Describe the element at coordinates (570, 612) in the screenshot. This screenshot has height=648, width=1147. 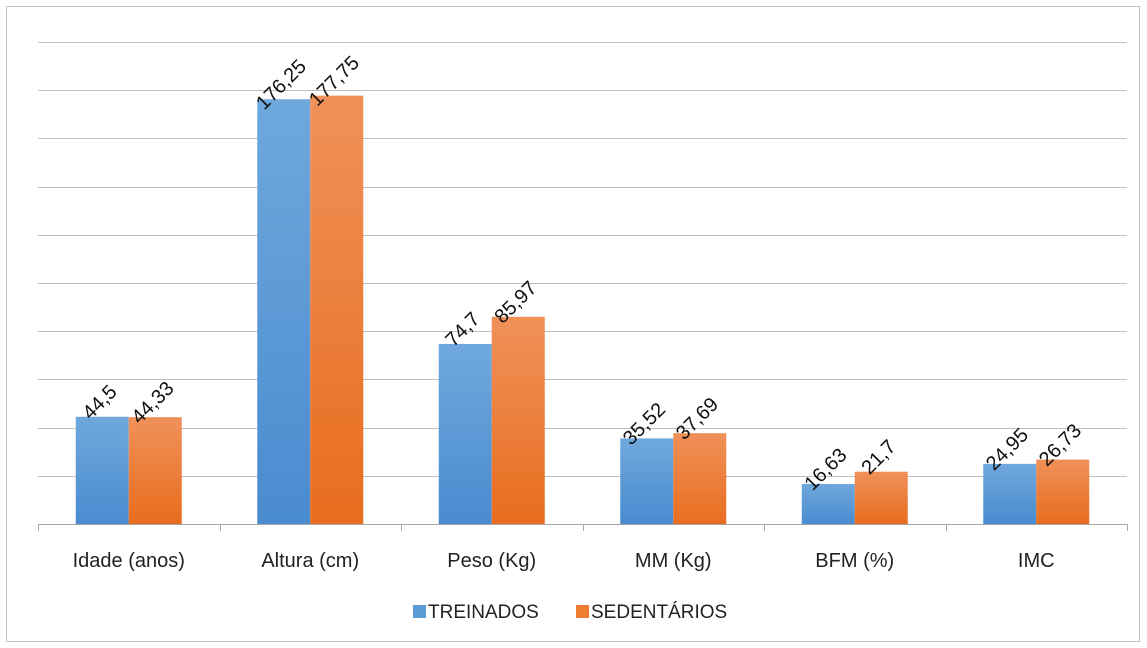
I see `legend: TREINADOS SEDENTÁRIOS` at that location.